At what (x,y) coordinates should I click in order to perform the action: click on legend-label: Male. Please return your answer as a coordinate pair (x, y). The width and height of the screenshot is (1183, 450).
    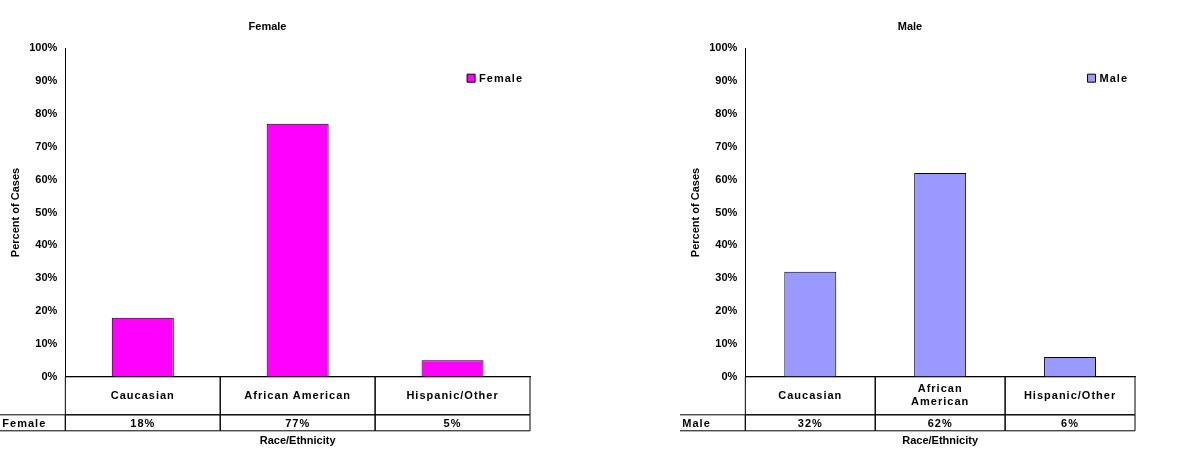
    Looking at the image, I should click on (1114, 78).